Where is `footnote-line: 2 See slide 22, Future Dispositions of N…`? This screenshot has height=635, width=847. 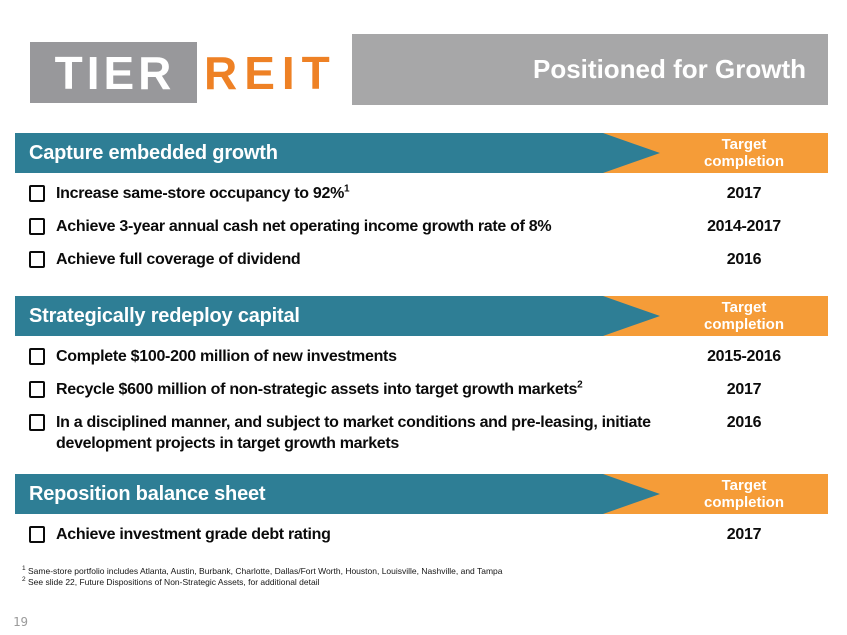 footnote-line: 2 See slide 22, Future Dispositions of N… is located at coordinates (171, 581).